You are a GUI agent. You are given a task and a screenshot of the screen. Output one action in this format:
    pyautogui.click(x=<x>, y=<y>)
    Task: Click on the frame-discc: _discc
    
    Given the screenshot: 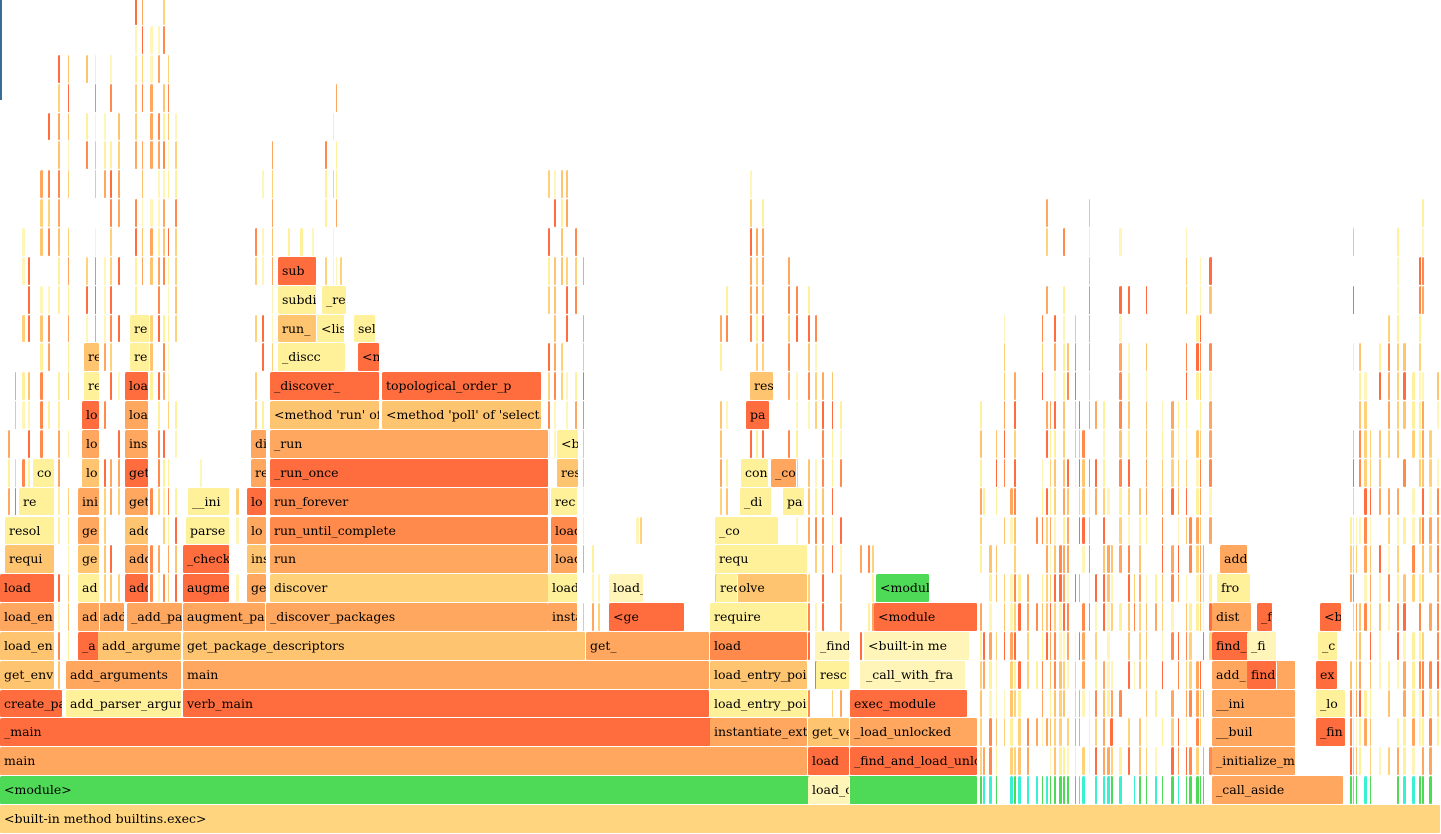 What is the action you would take?
    pyautogui.click(x=312, y=358)
    